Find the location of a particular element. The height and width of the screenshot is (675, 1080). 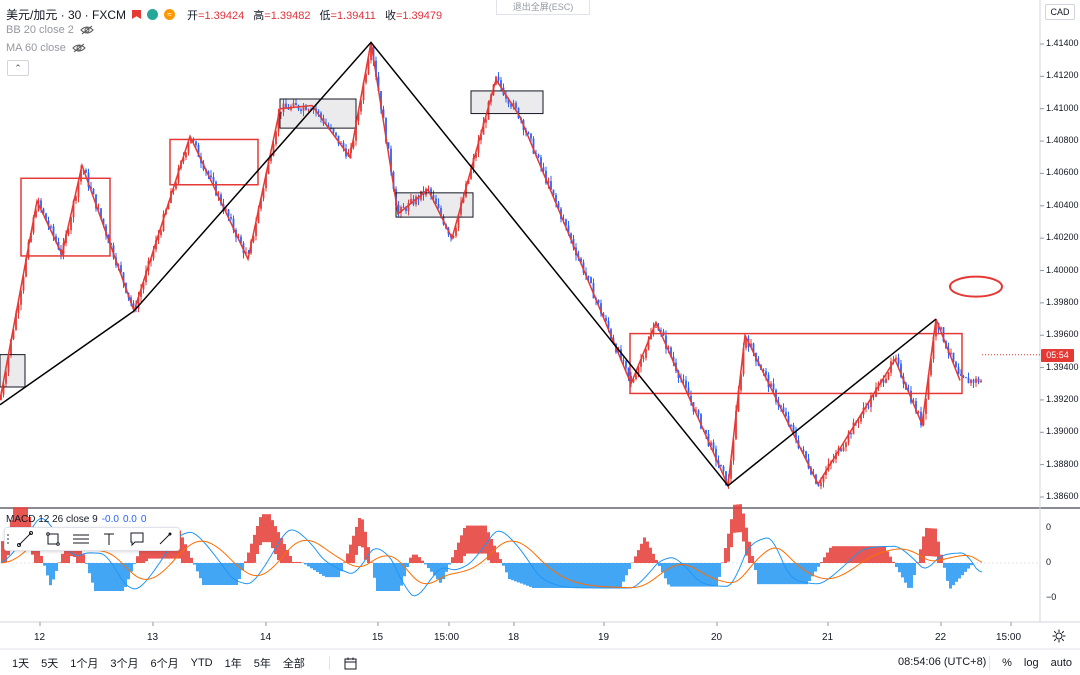

range-1y: 1年 is located at coordinates (233, 664).